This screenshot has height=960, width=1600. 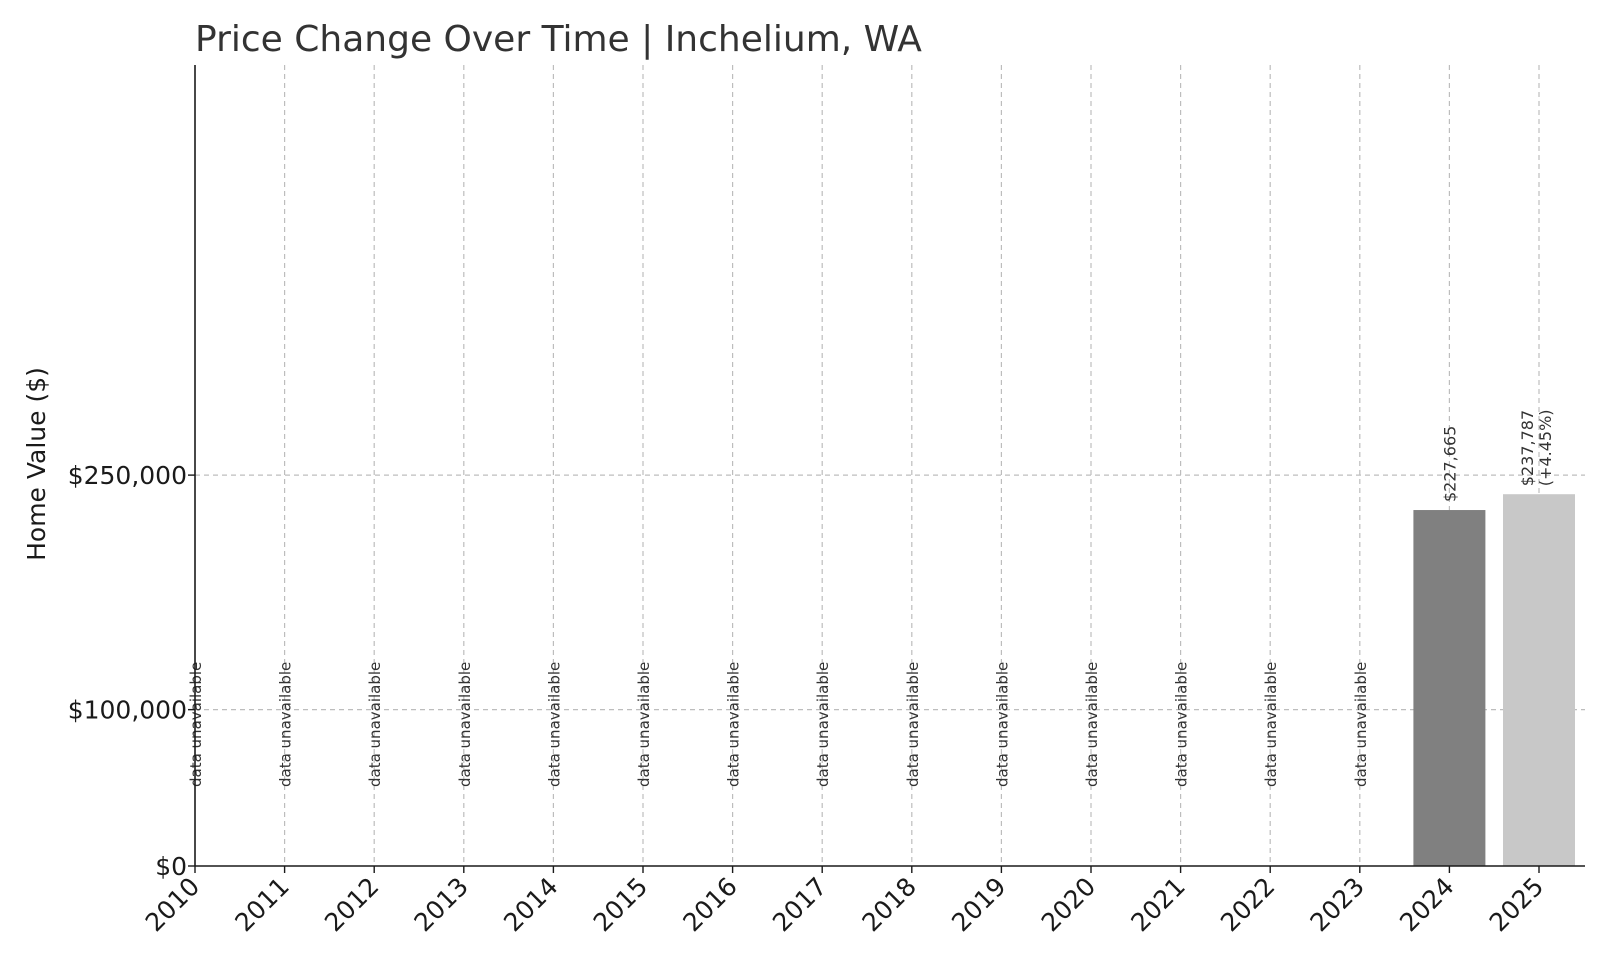 I want to click on bars, so click(x=1494, y=680).